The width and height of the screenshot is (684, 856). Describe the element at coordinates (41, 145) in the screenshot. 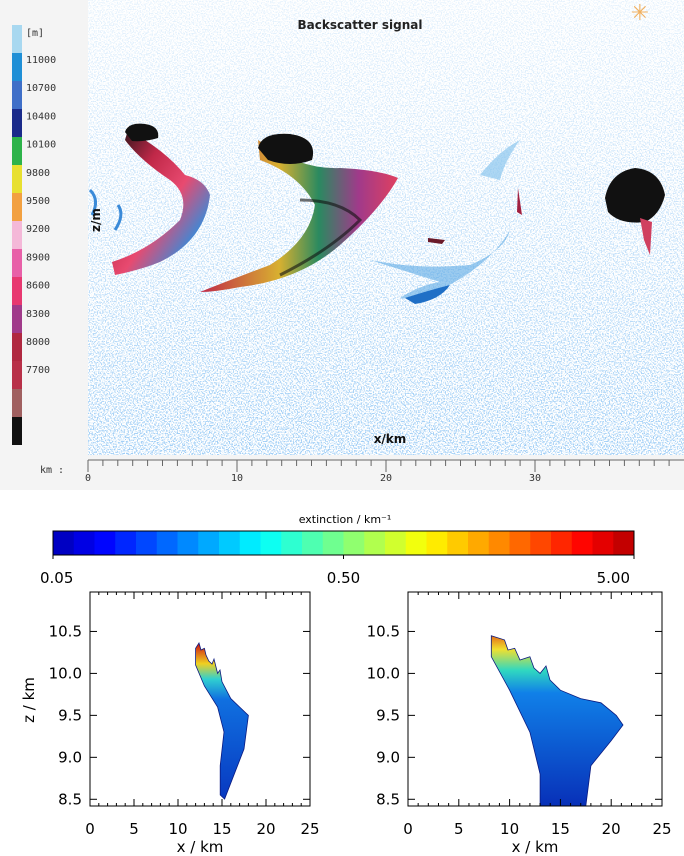

I see `scale-label: 10100` at that location.